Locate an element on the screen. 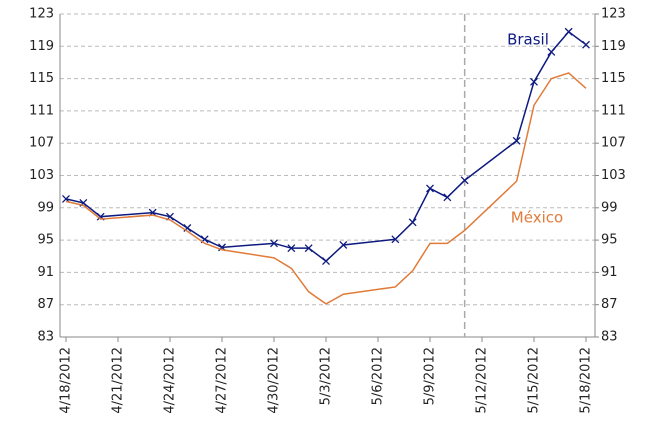 The width and height of the screenshot is (656, 429). y-tick-label: 91 is located at coordinates (45, 272).